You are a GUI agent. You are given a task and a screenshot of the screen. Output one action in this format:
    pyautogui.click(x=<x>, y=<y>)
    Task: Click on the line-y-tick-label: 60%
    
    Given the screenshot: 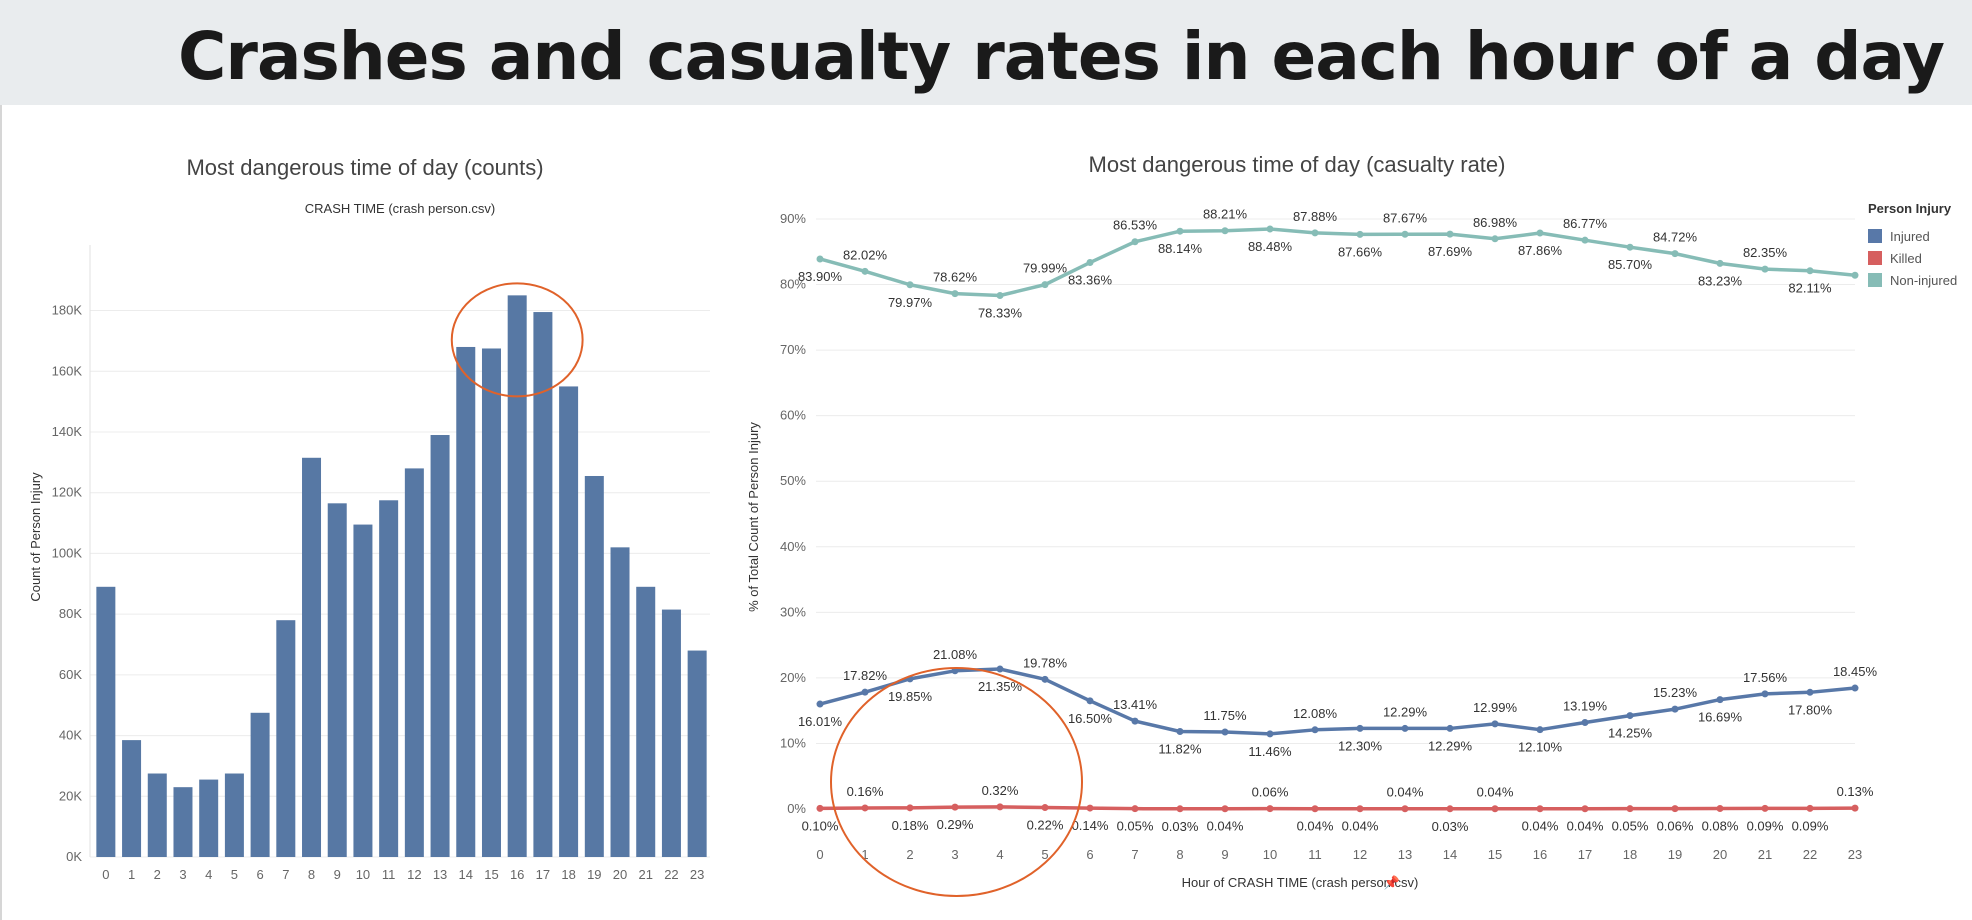 What is the action you would take?
    pyautogui.click(x=793, y=415)
    